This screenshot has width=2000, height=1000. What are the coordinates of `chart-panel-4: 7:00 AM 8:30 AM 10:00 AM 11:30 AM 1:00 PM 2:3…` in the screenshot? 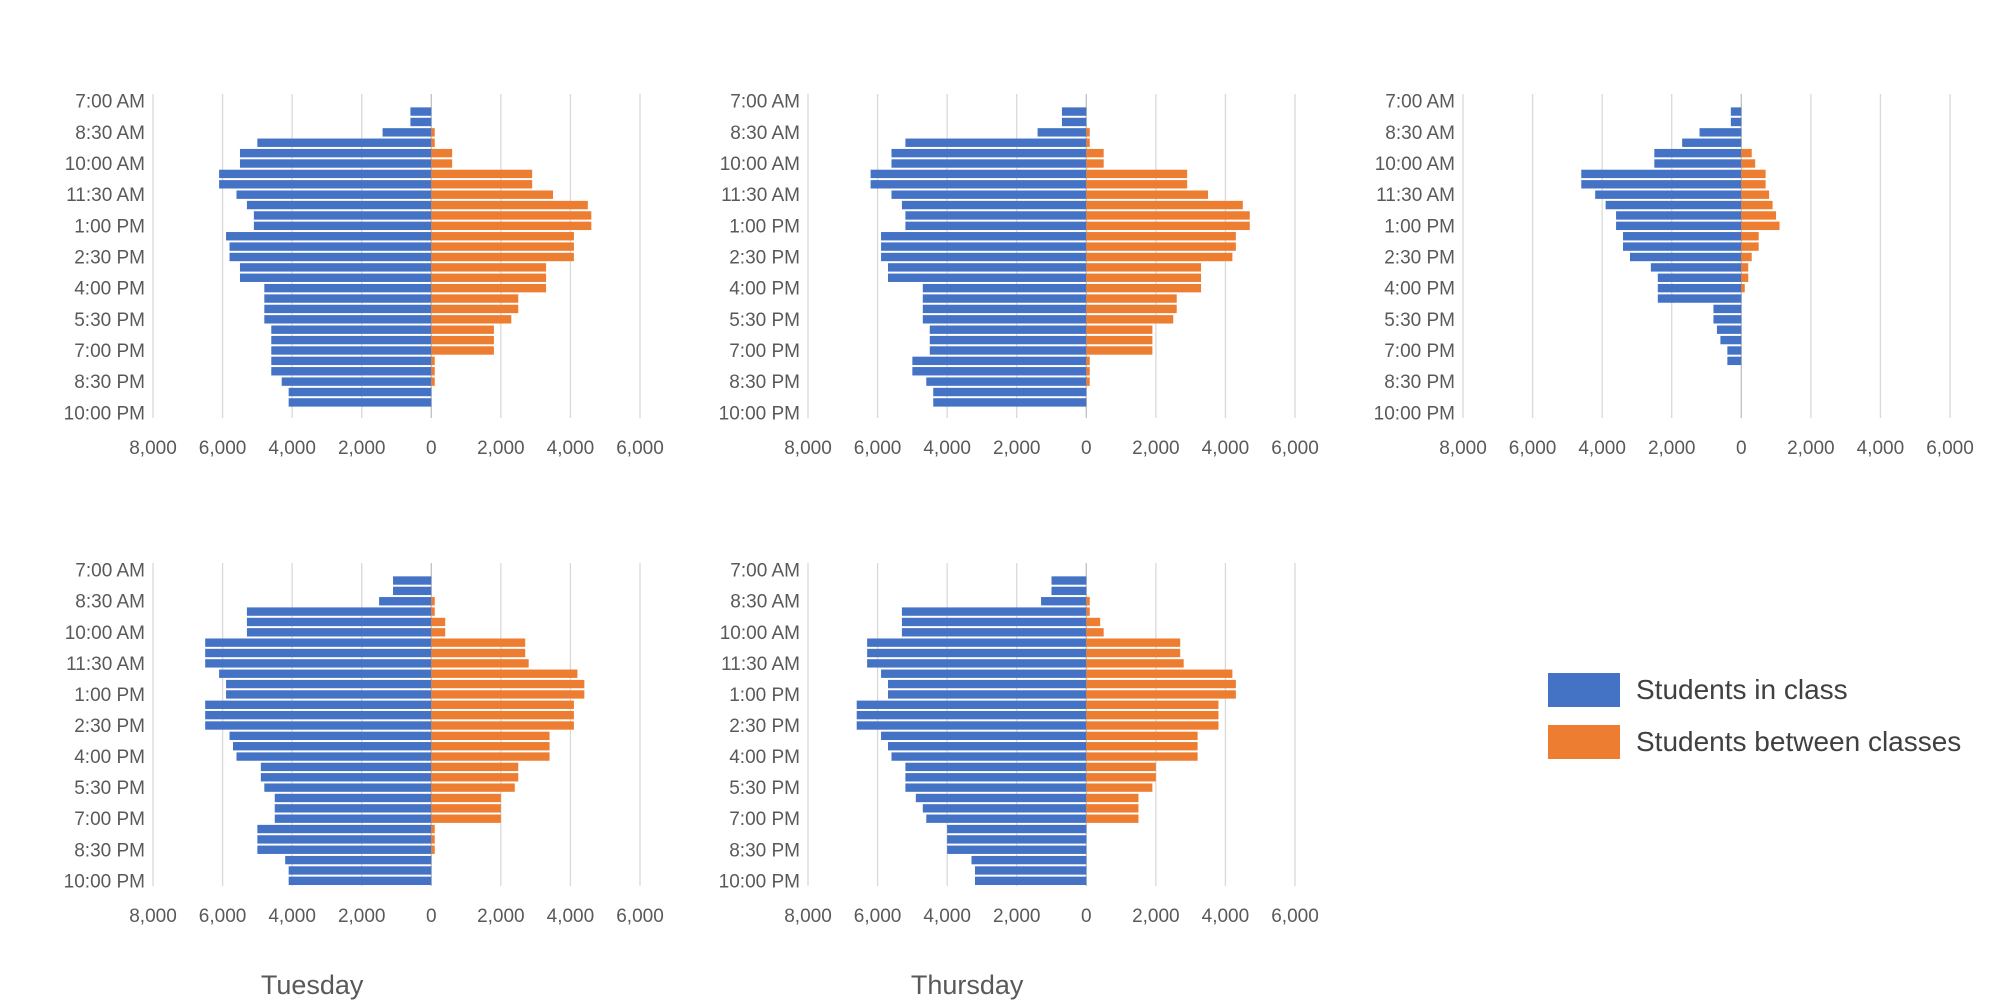 It's located at (364, 780).